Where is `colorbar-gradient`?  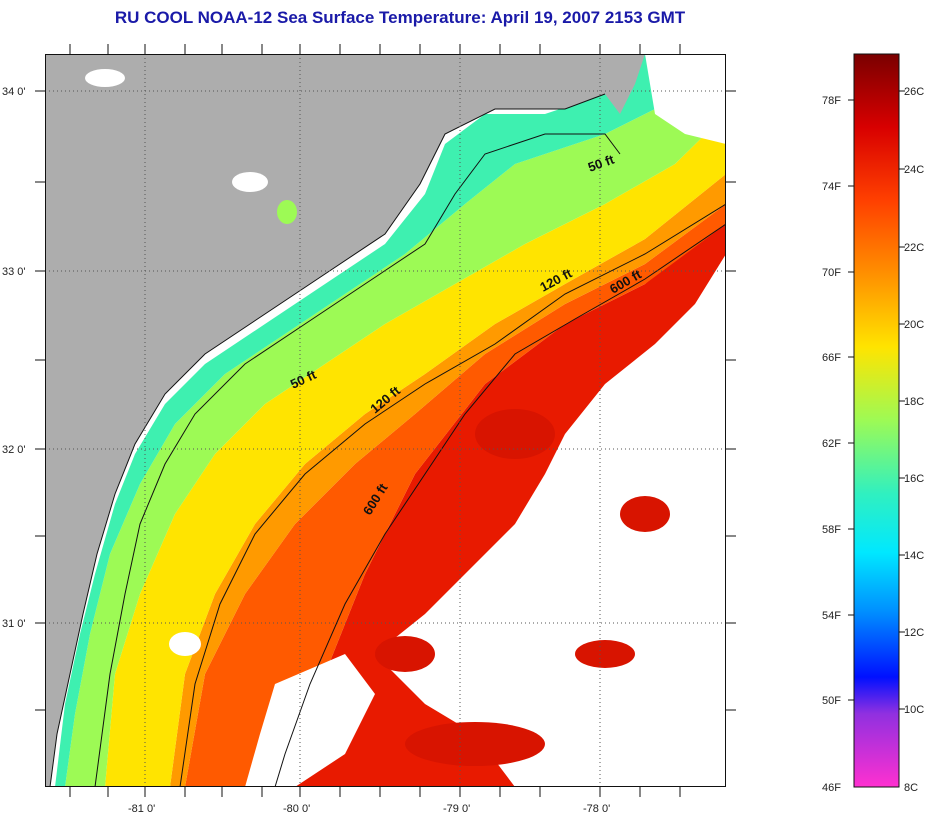 colorbar-gradient is located at coordinates (876, 420).